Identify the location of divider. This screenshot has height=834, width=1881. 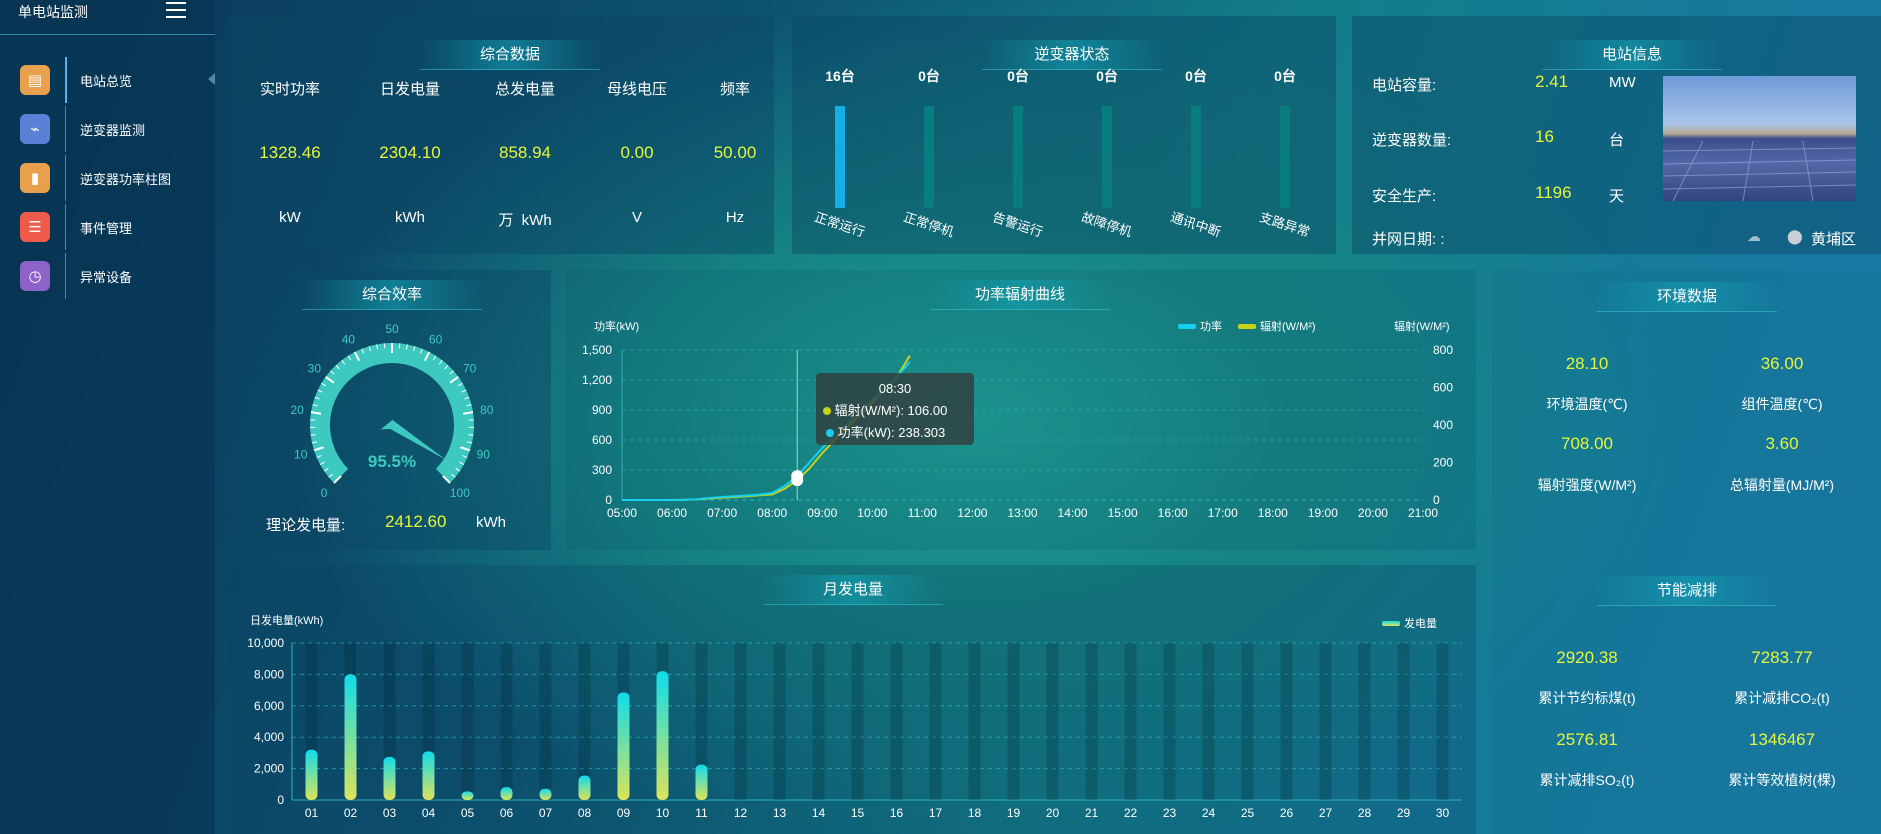
(65, 227).